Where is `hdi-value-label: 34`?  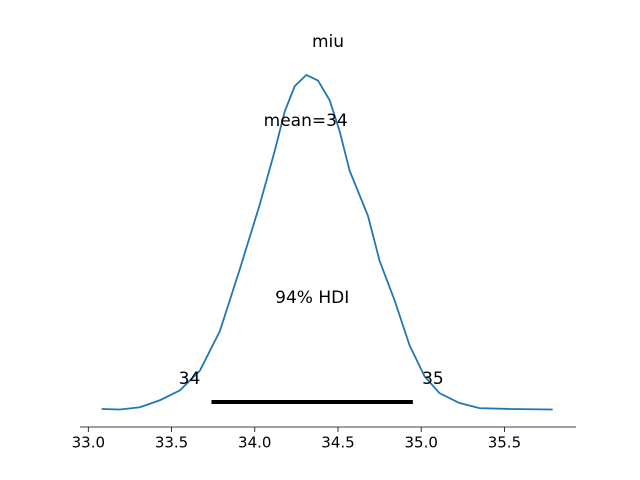 hdi-value-label: 34 is located at coordinates (190, 379).